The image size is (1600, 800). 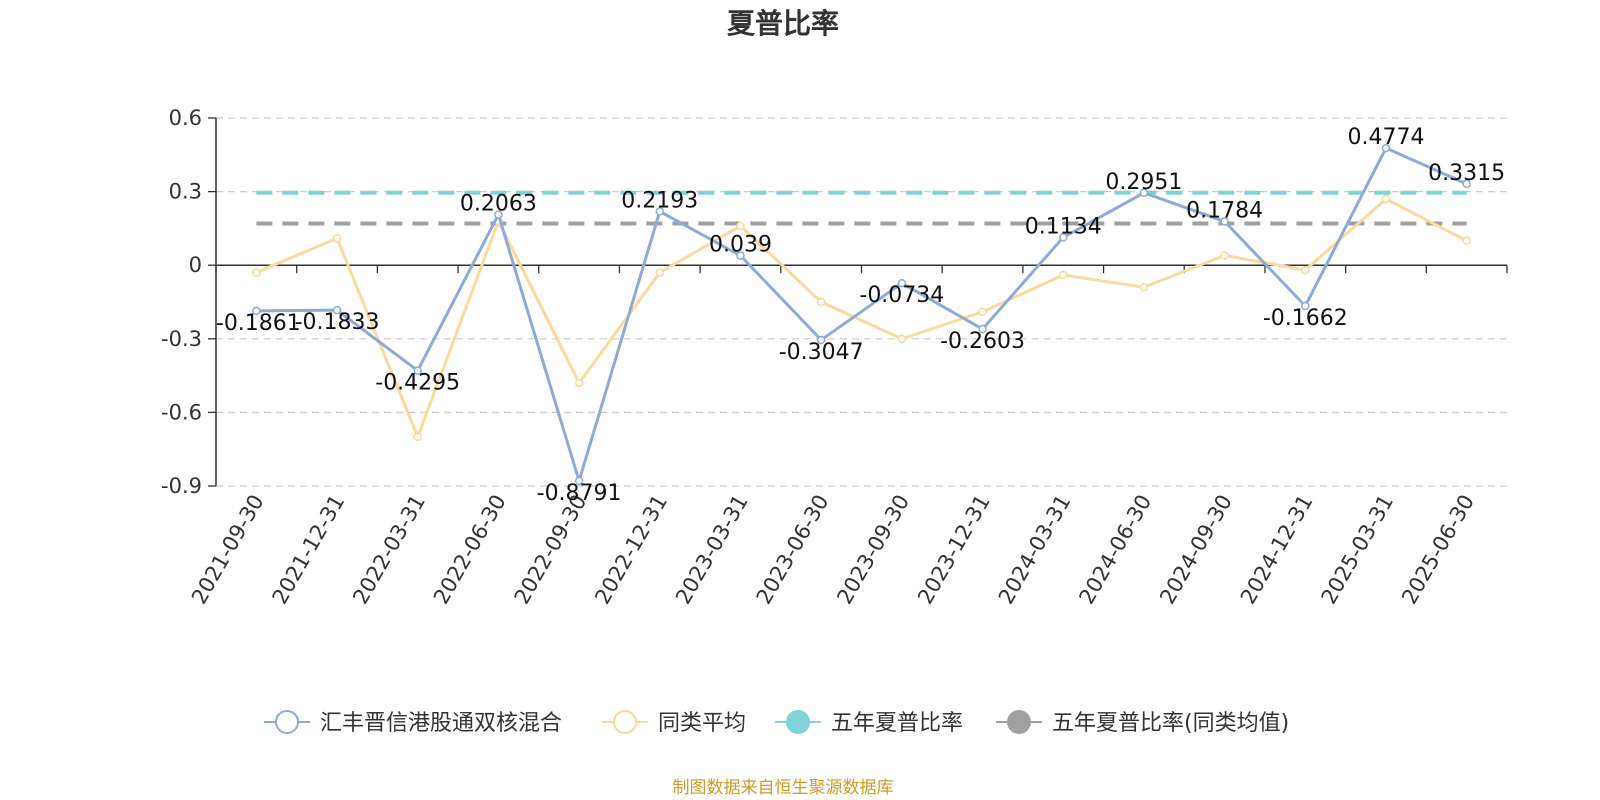 I want to click on data-label: 0.1784, so click(x=1224, y=210).